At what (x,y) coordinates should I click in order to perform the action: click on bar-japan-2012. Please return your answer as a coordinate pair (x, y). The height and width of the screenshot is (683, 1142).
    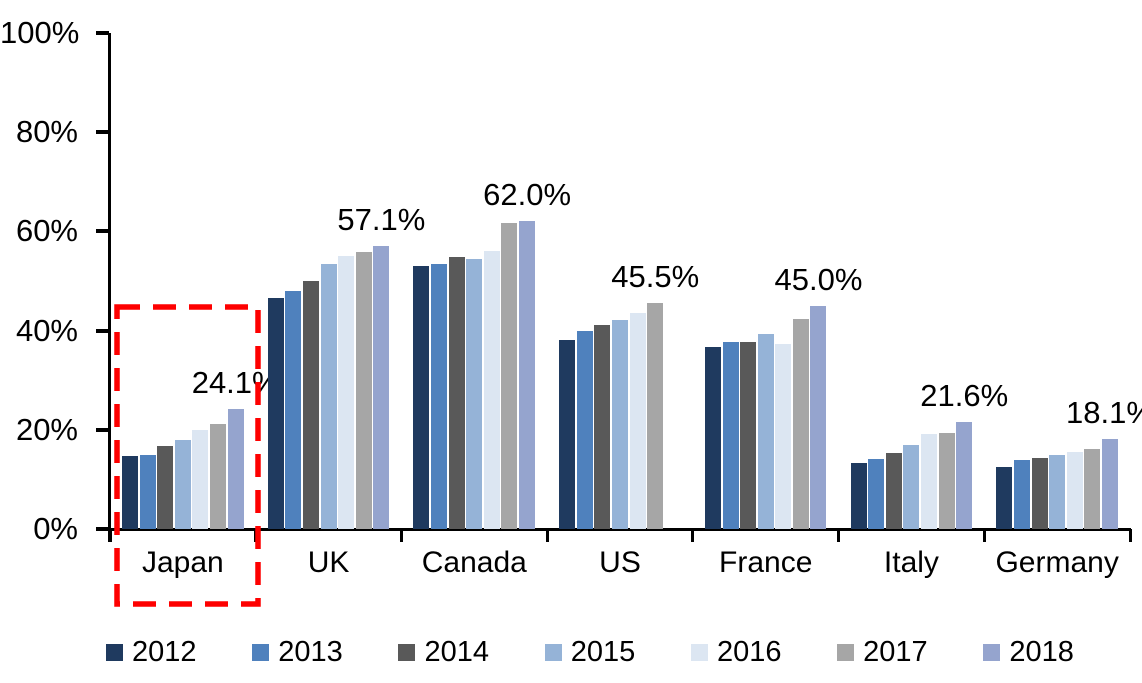
    Looking at the image, I should click on (130, 492).